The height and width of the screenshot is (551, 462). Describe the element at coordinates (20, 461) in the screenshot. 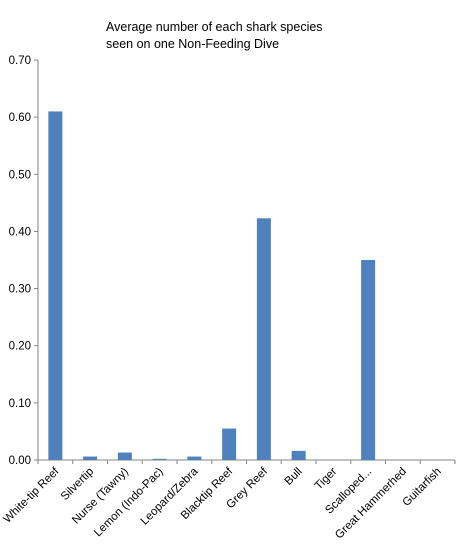

I see `y-tick-label: 0.00` at that location.